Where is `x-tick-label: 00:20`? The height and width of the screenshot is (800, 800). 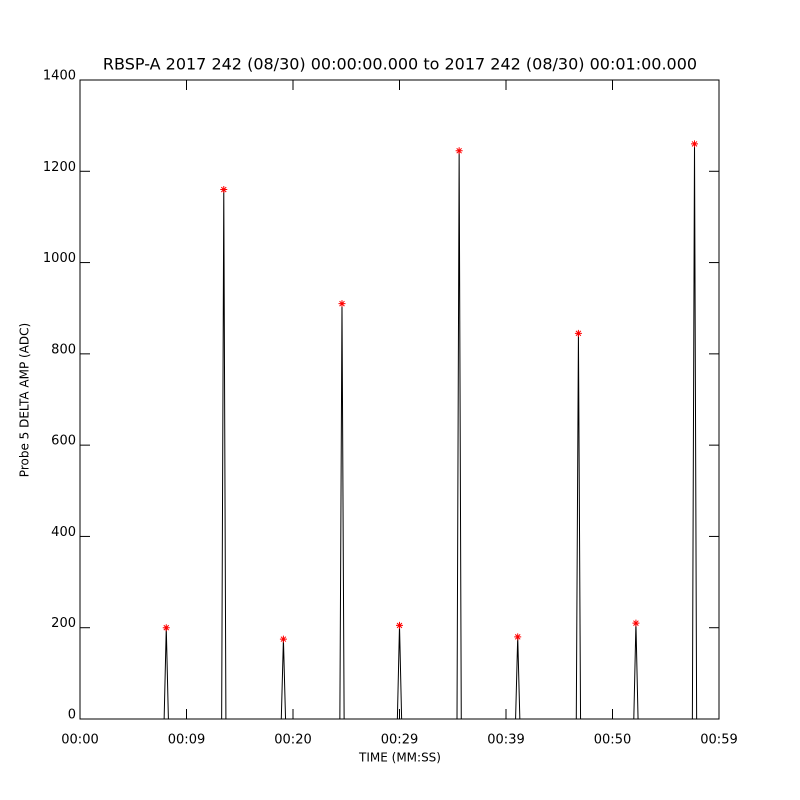 x-tick-label: 00:20 is located at coordinates (292, 740).